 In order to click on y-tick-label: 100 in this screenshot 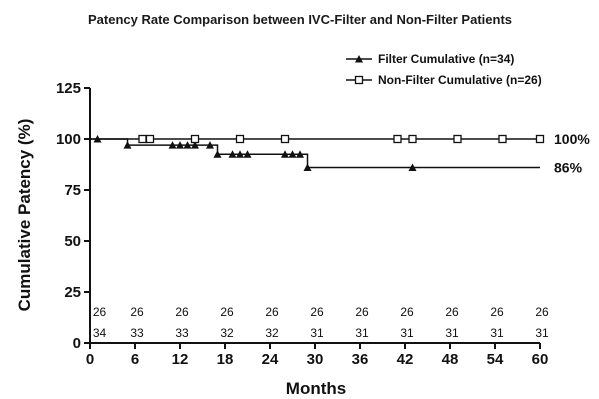, I will do `click(68, 139)`.